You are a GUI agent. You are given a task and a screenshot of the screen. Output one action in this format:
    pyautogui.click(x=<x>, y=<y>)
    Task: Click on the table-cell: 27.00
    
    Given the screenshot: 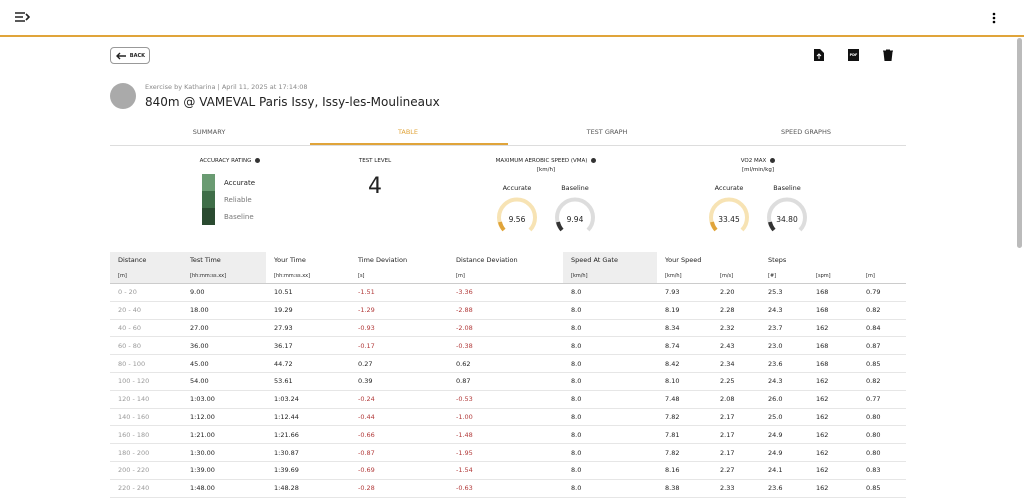 What is the action you would take?
    pyautogui.click(x=224, y=328)
    